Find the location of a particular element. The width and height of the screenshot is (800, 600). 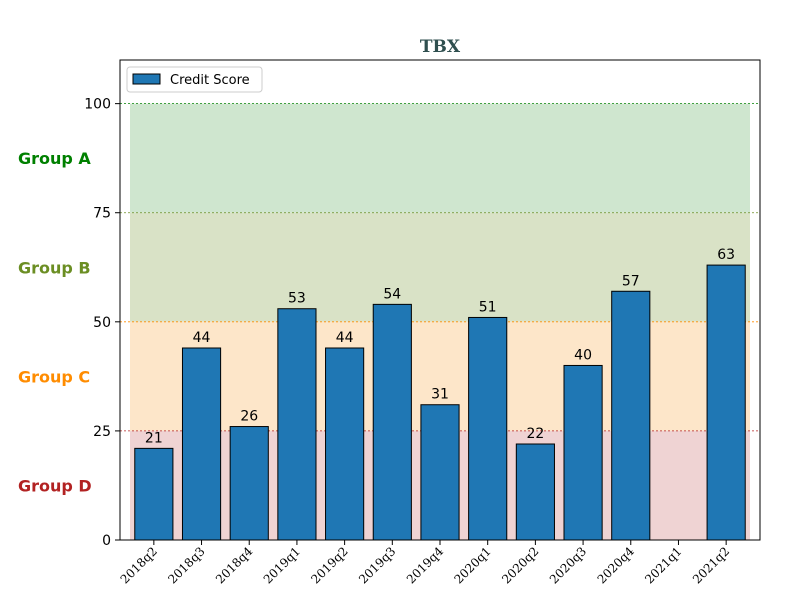

x-tick-label-2019q2: 2019q2 is located at coordinates (329, 565).